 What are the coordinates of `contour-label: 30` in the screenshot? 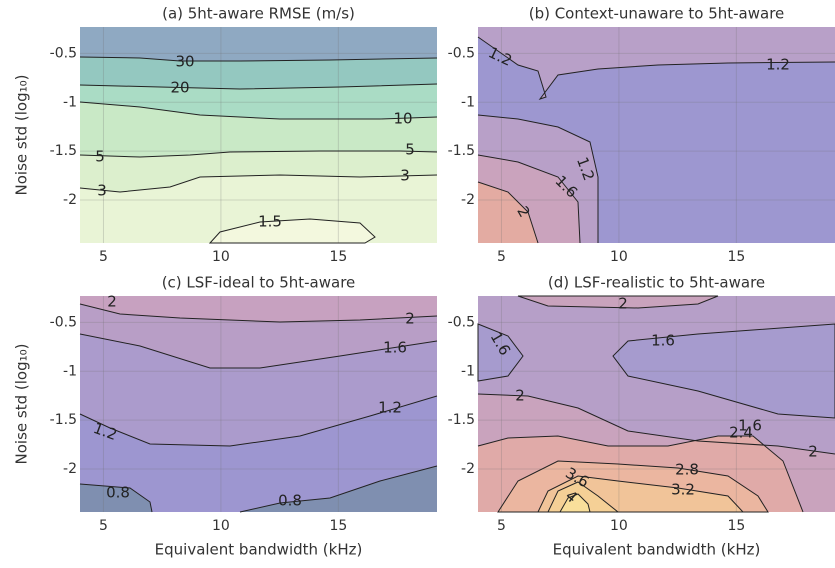 It's located at (184, 62).